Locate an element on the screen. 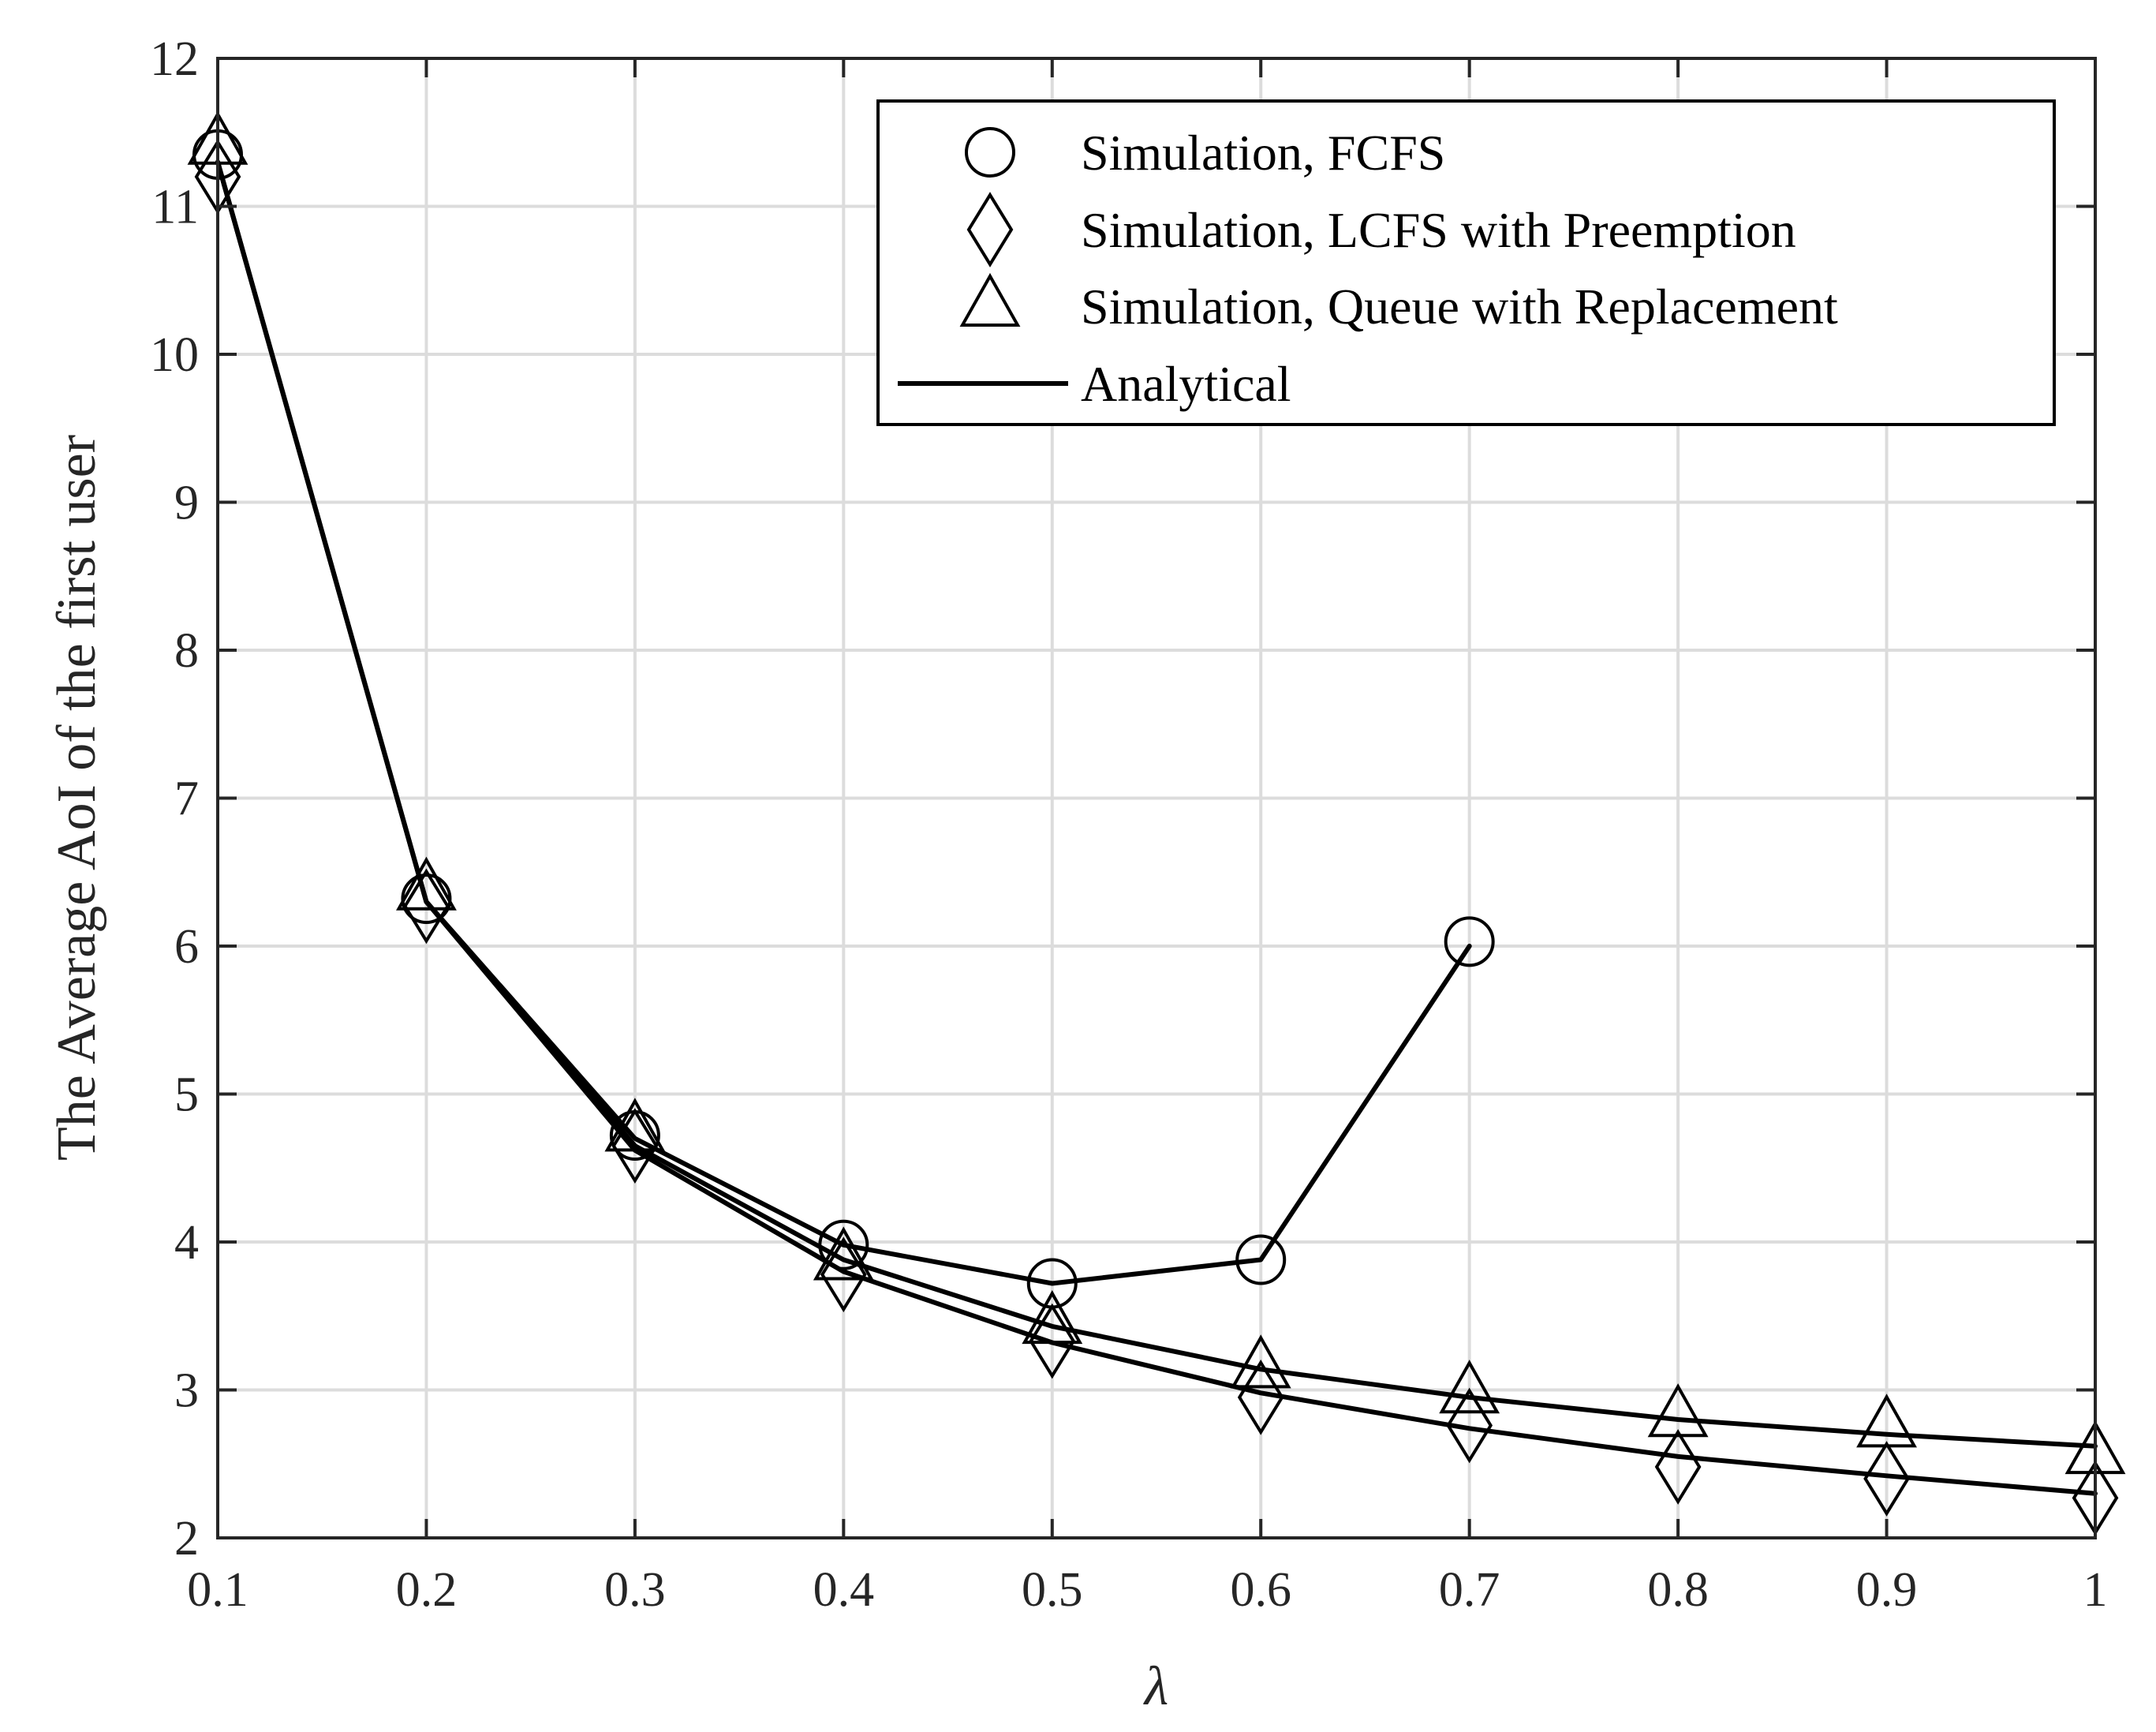  y-tick-label: 8 is located at coordinates (186, 651).